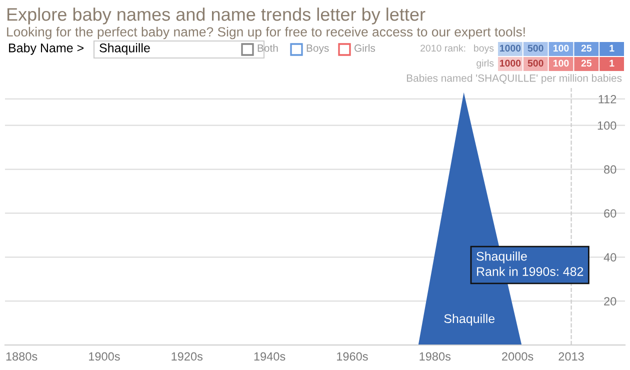 Image resolution: width=630 pixels, height=370 pixels. Describe the element at coordinates (610, 213) in the screenshot. I see `y-tick-label: 60` at that location.